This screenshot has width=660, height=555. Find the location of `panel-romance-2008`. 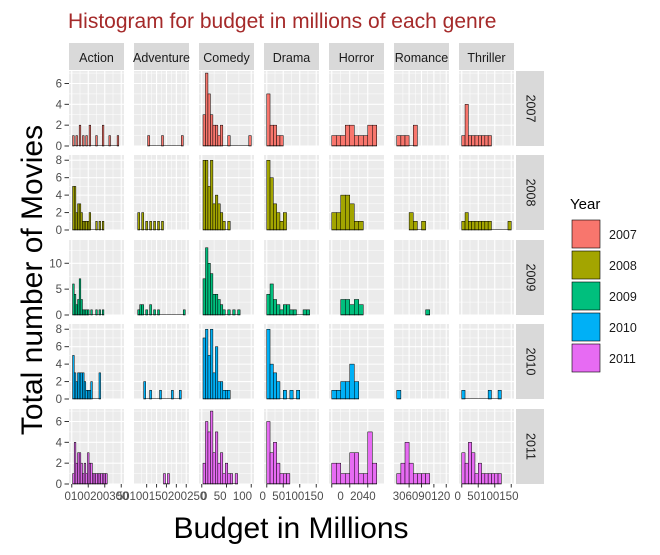

panel-romance-2008 is located at coordinates (421, 193).